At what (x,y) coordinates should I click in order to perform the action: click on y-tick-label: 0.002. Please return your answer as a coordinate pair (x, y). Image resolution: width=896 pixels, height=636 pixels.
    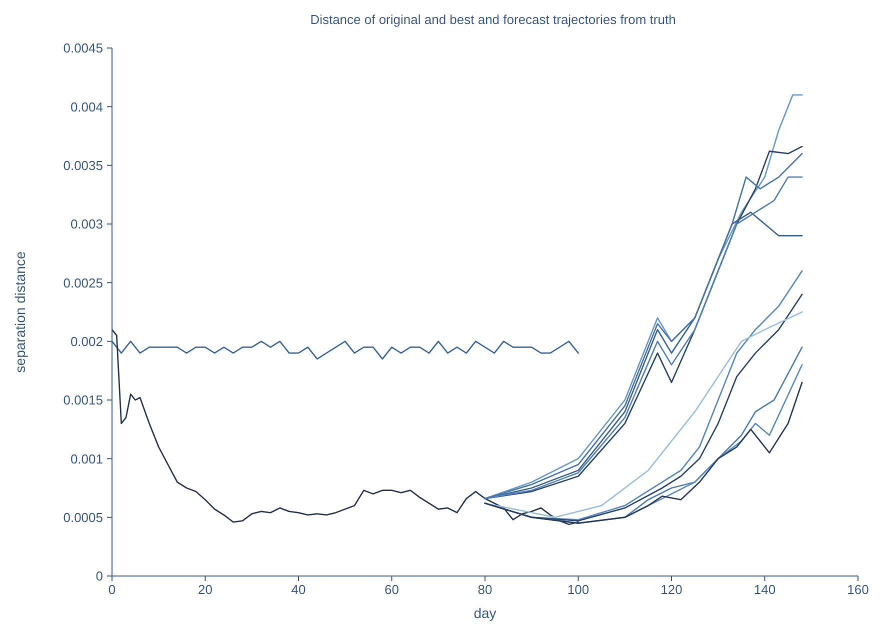
    Looking at the image, I should click on (86, 341).